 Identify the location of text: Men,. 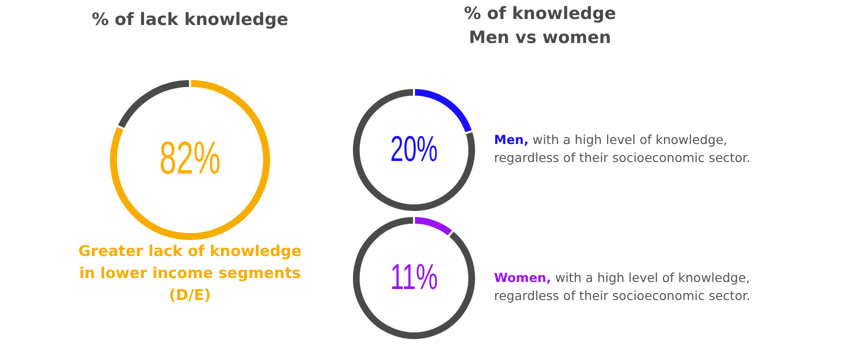
(511, 139).